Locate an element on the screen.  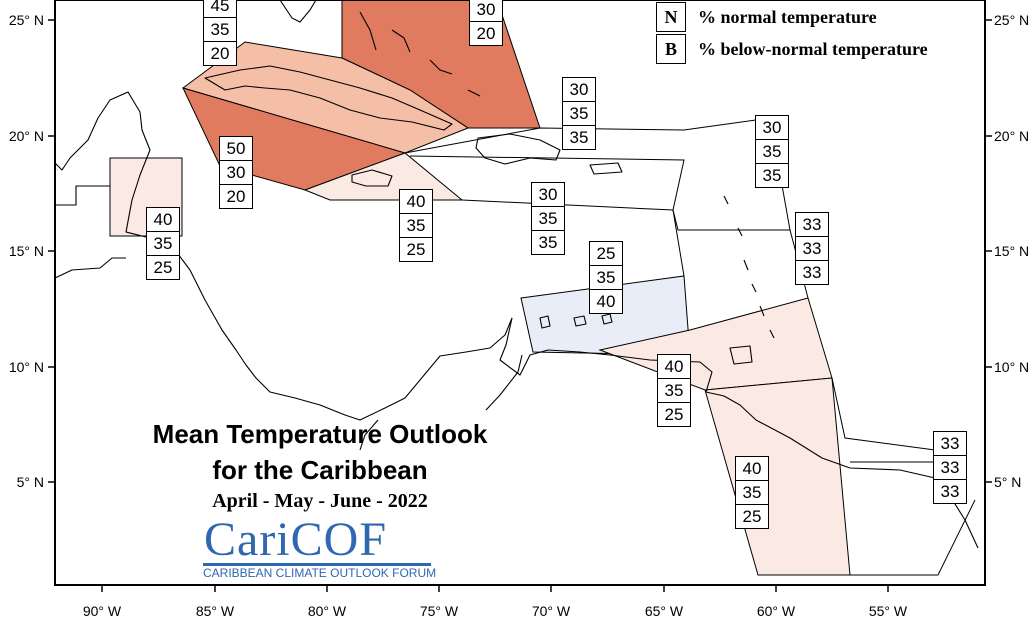
legend-text-normal: % normal temperature is located at coordinates (787, 16).